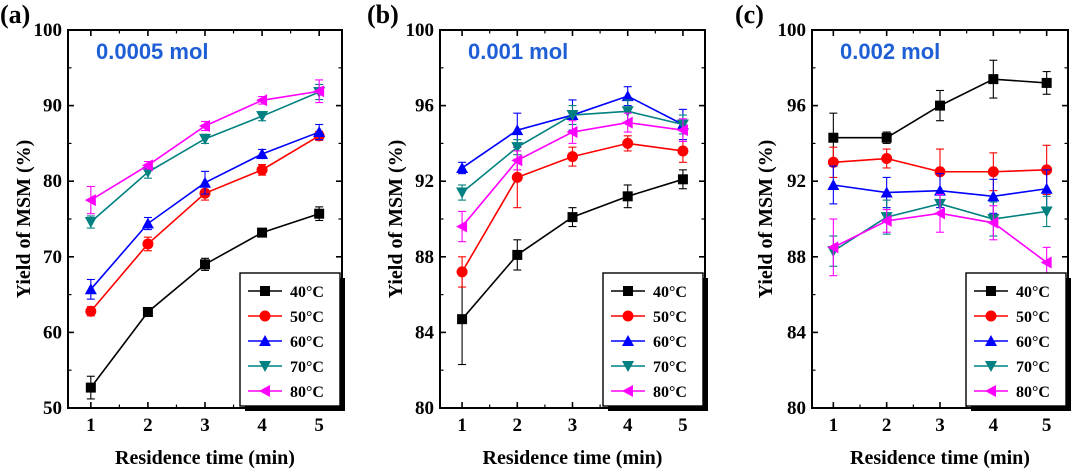 Image resolution: width=1080 pixels, height=472 pixels. What do you see at coordinates (262, 425) in the screenshot?
I see `x-tick-label: 4` at bounding box center [262, 425].